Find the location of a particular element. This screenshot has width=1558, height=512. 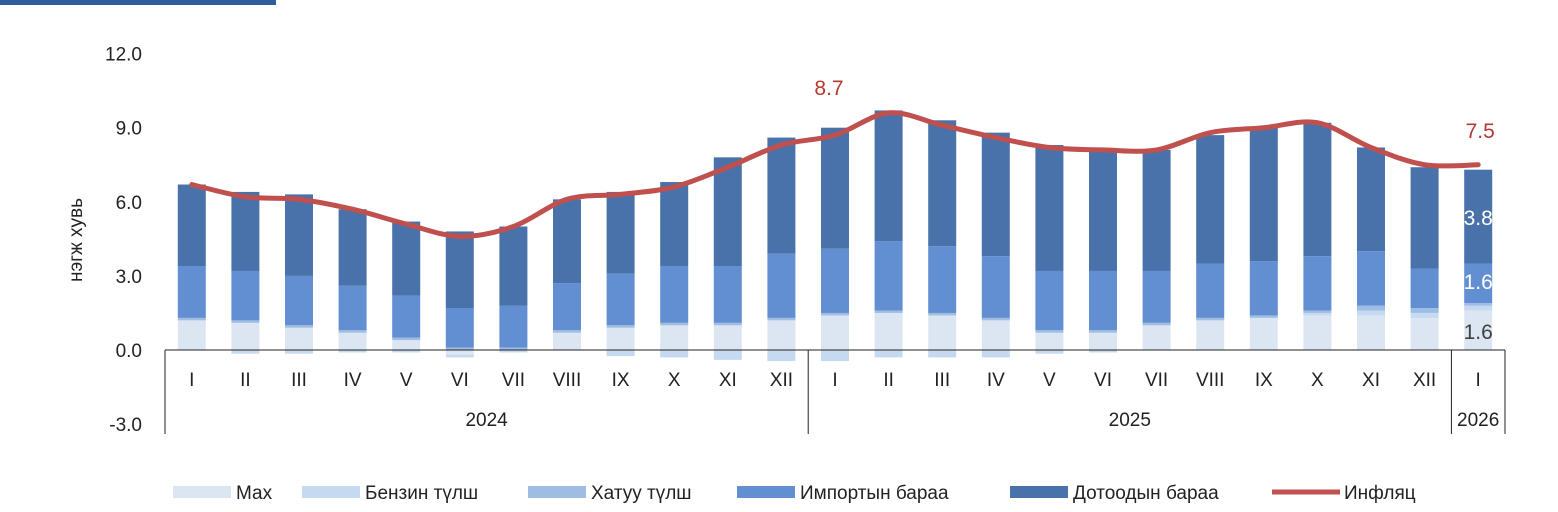

legend-label: Инфляц is located at coordinates (1380, 493).